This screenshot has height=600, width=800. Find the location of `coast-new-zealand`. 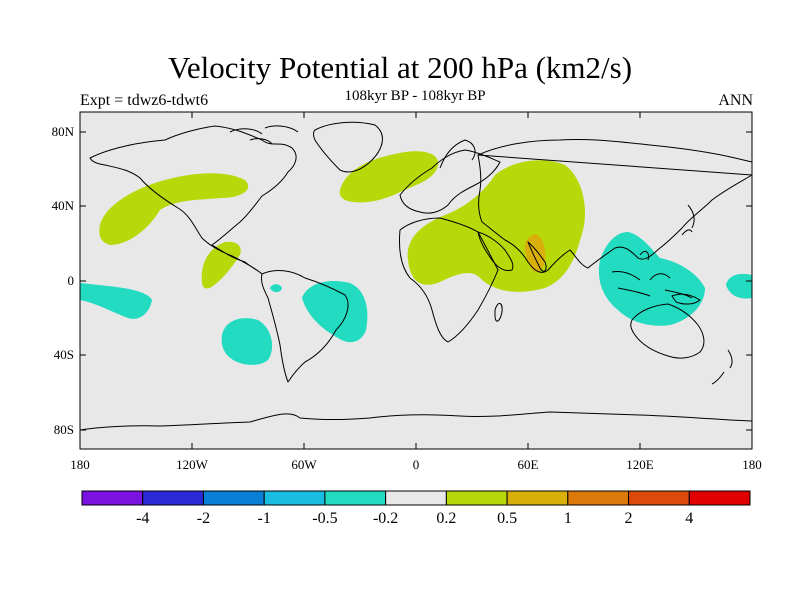

coast-new-zealand is located at coordinates (722, 367).